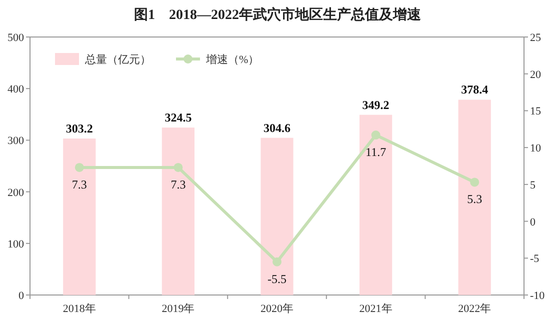 This screenshot has width=555, height=322. I want to click on y2-tick-label: 0, so click(533, 222).